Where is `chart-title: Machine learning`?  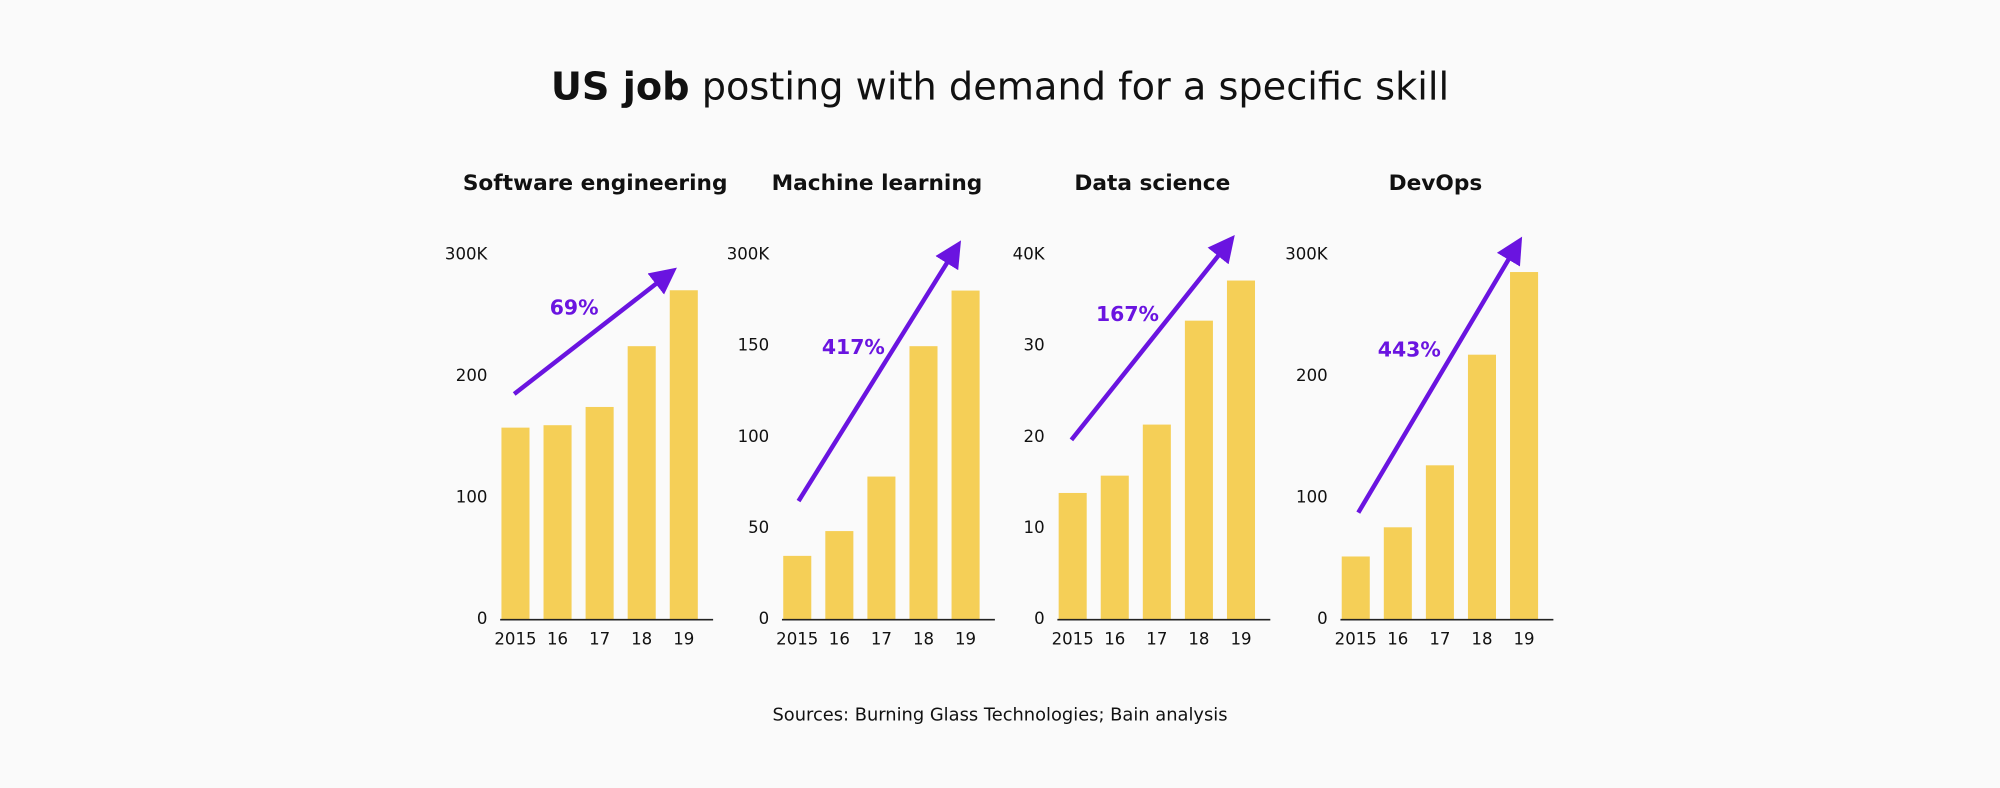
chart-title: Machine learning is located at coordinates (877, 183).